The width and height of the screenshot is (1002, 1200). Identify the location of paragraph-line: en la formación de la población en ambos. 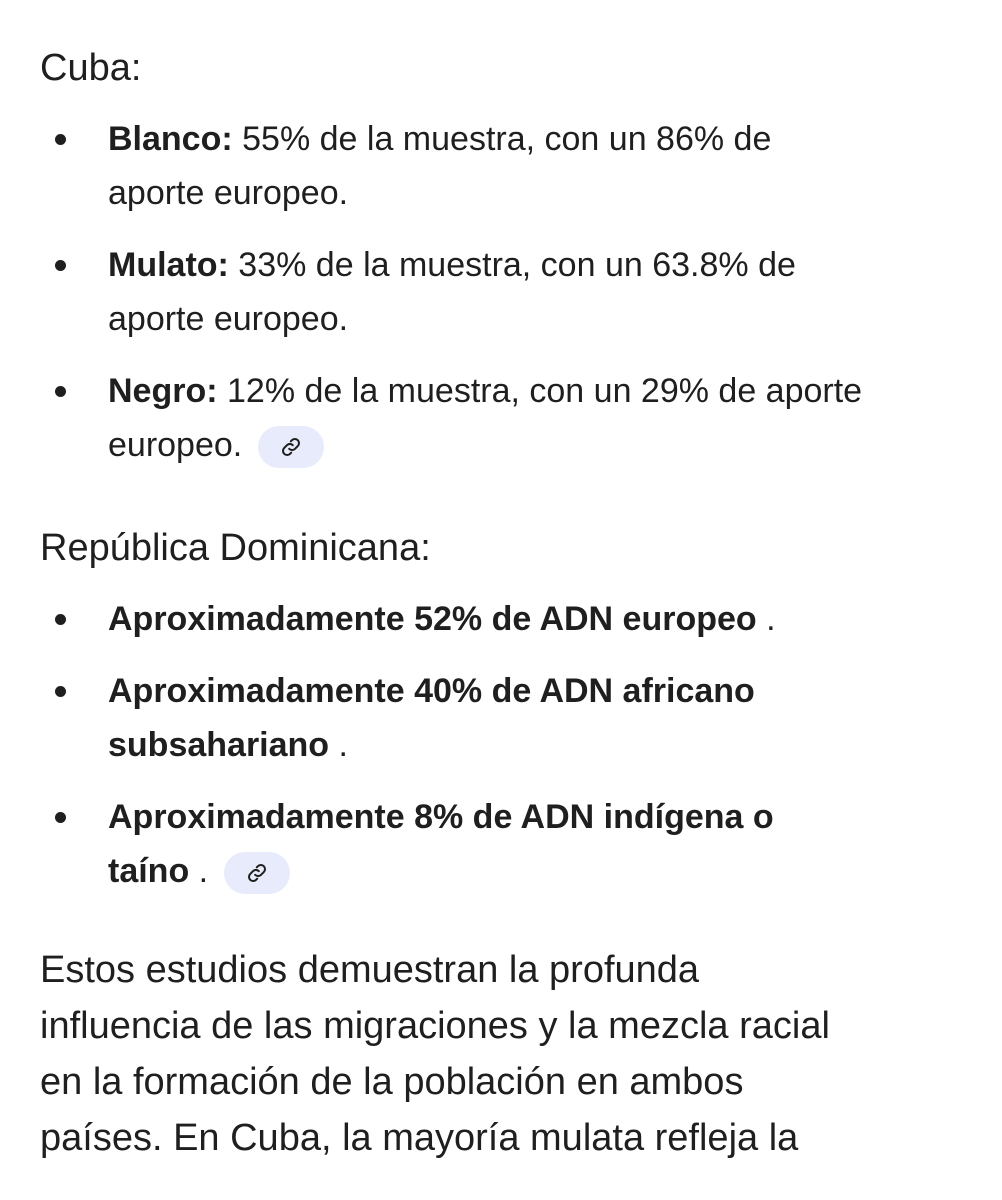
(392, 1082).